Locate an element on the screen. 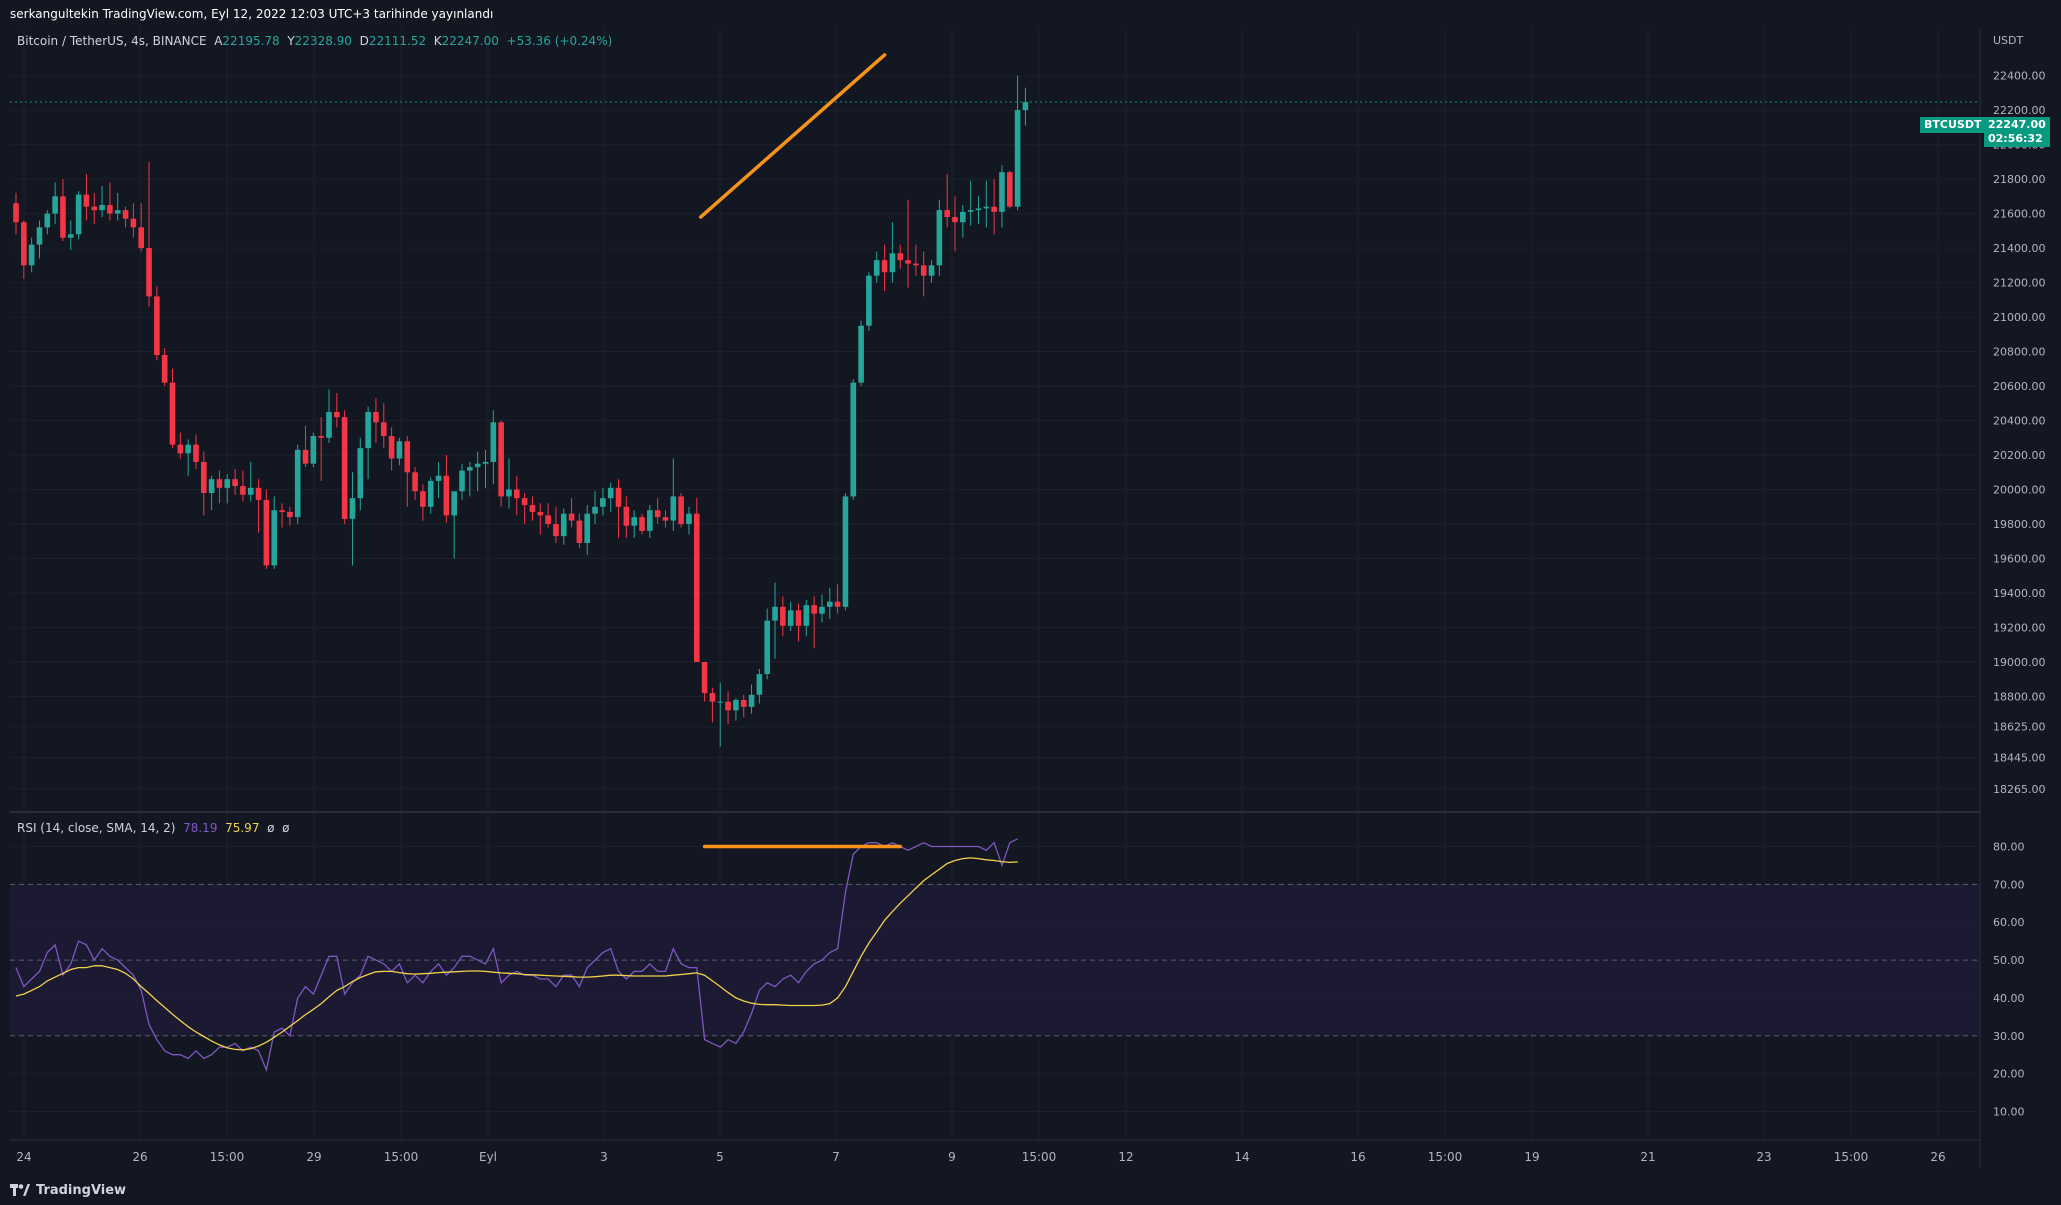 The height and width of the screenshot is (1205, 2061). price-tick-label: 18800.00 is located at coordinates (2019, 697).